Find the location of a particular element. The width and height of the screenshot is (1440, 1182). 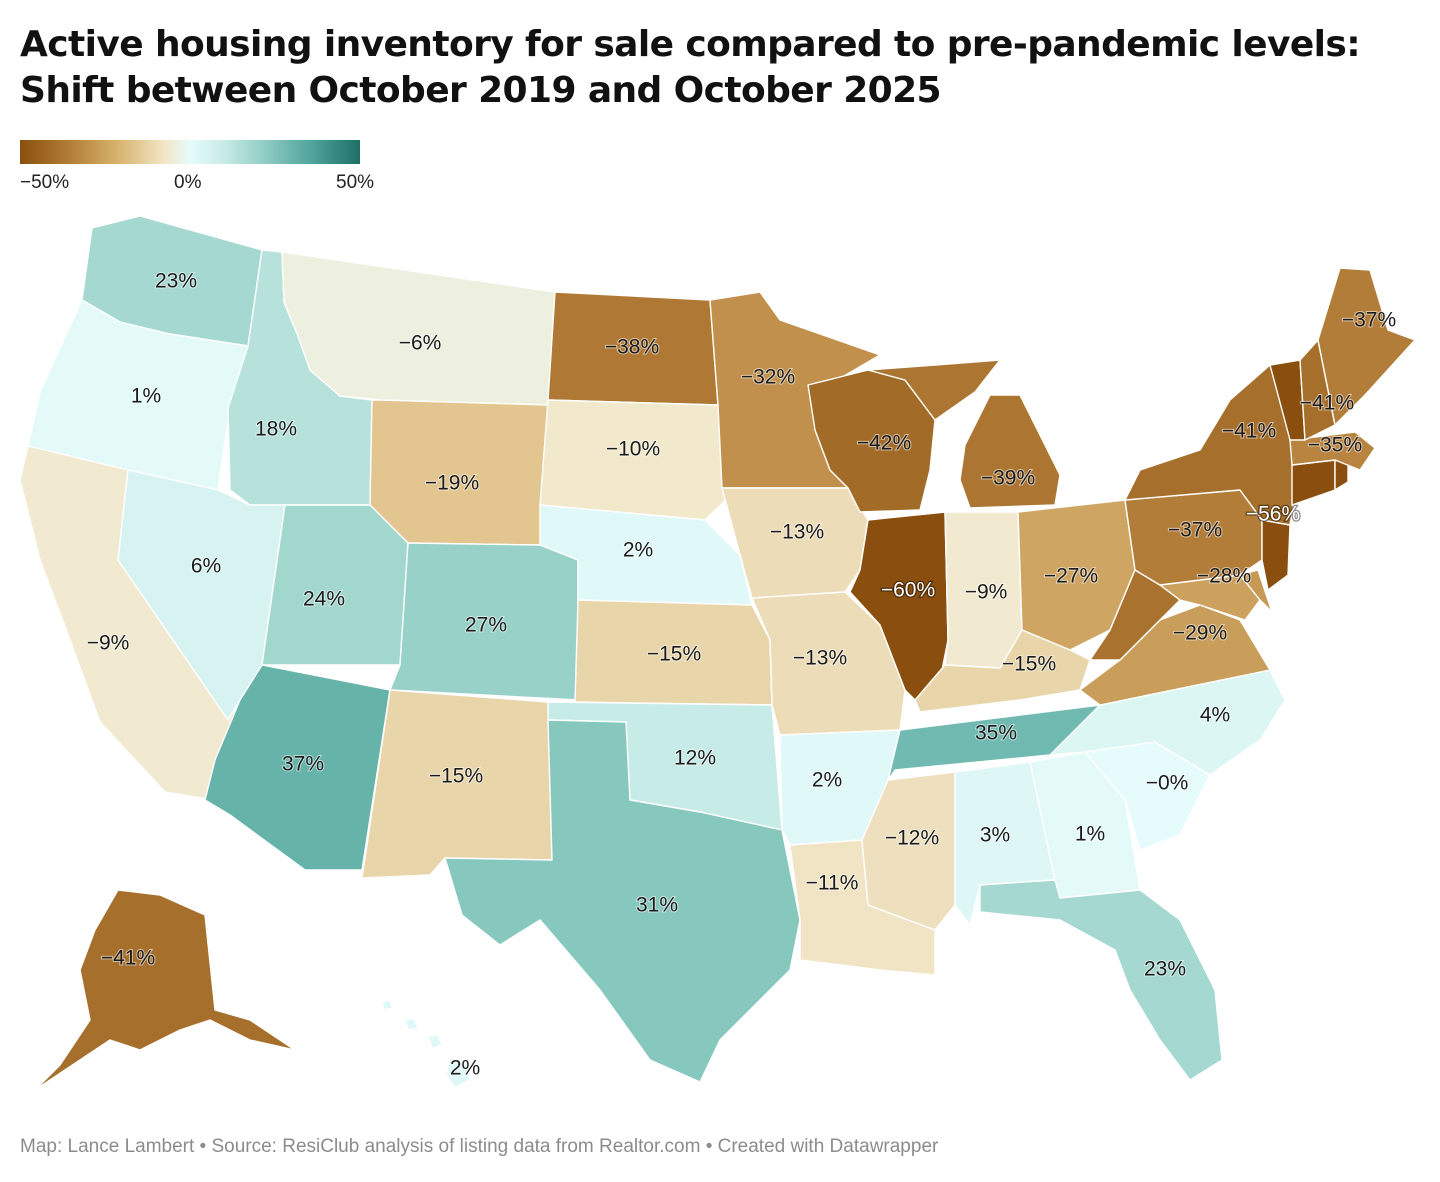

legend-gradient-bar is located at coordinates (190, 152).